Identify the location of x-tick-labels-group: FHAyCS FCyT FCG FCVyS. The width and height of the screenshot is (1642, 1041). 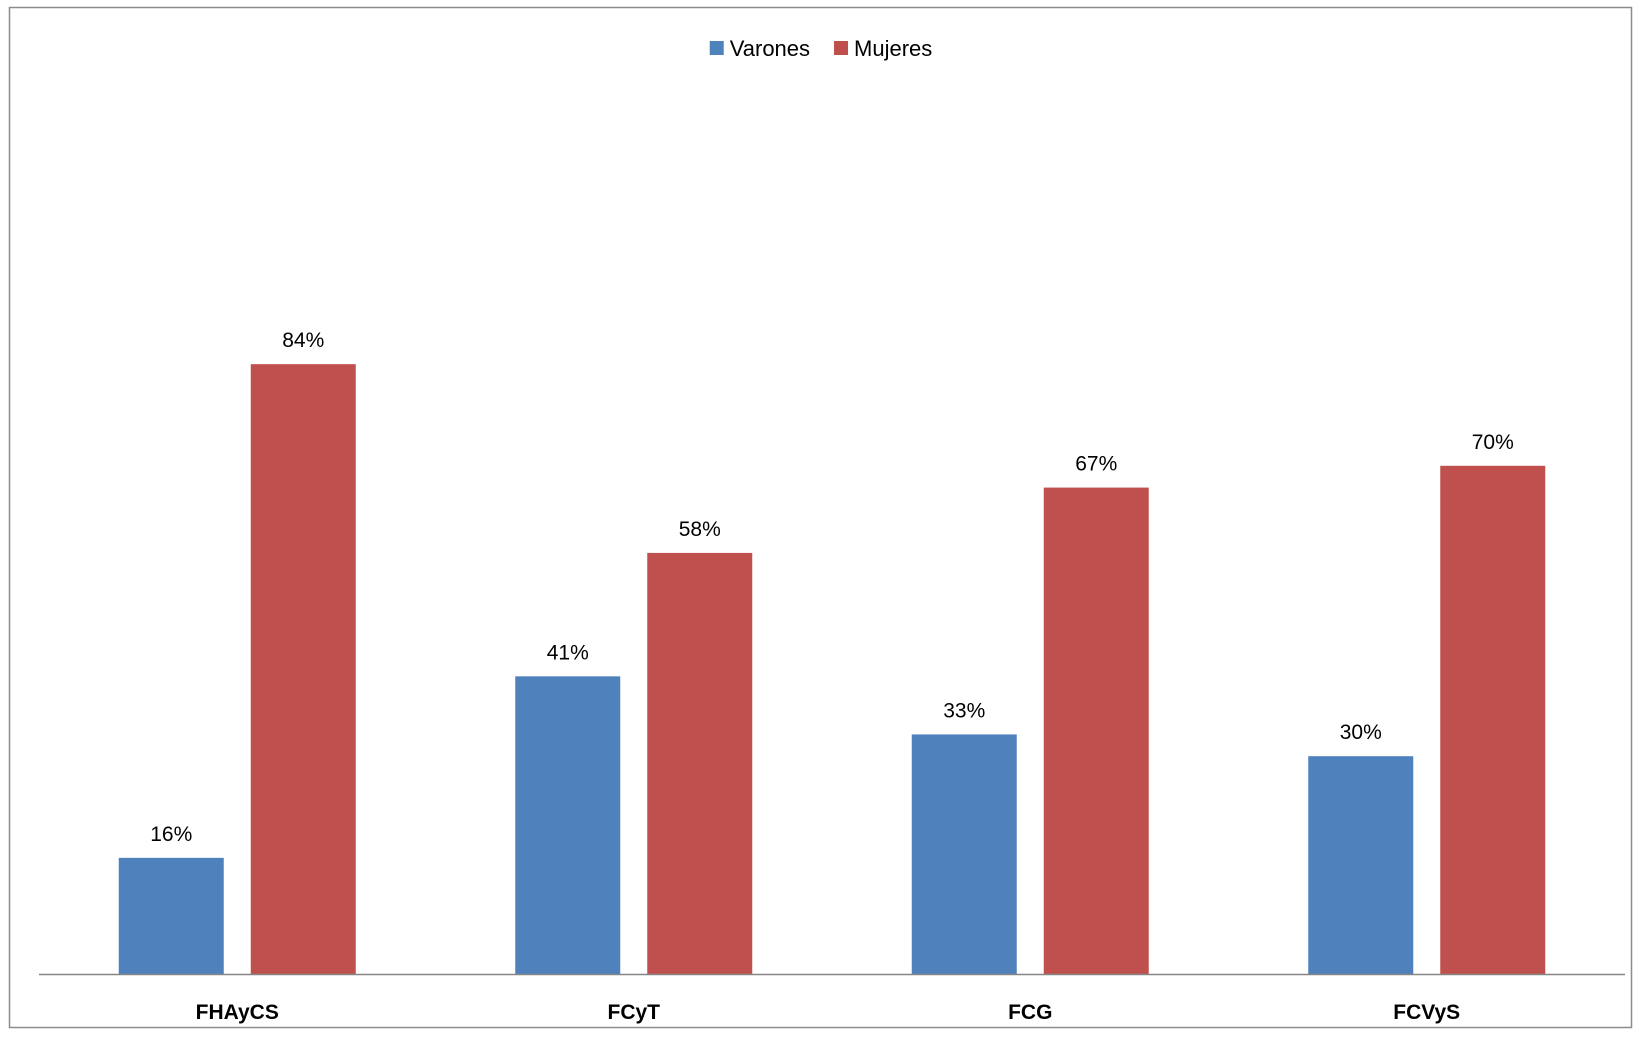
(828, 1012).